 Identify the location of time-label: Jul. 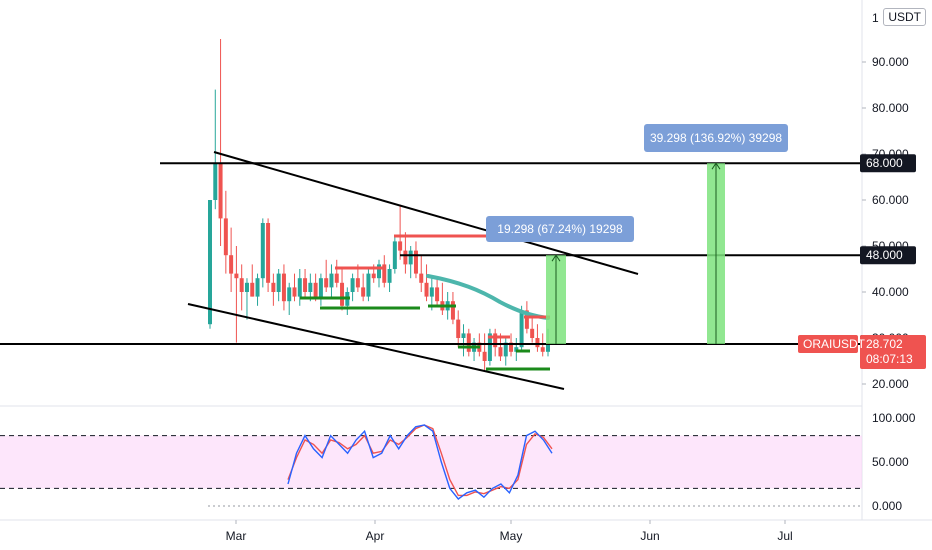
(784, 536).